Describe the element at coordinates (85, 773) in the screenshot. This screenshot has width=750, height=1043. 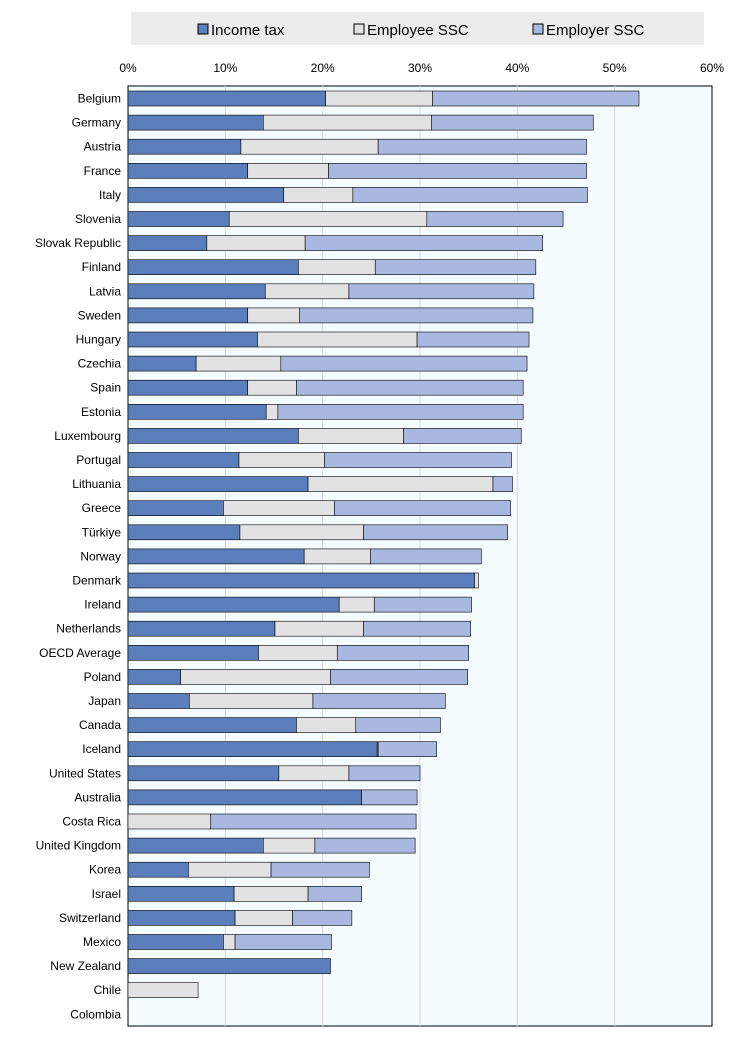
I see `category-label: United States` at that location.